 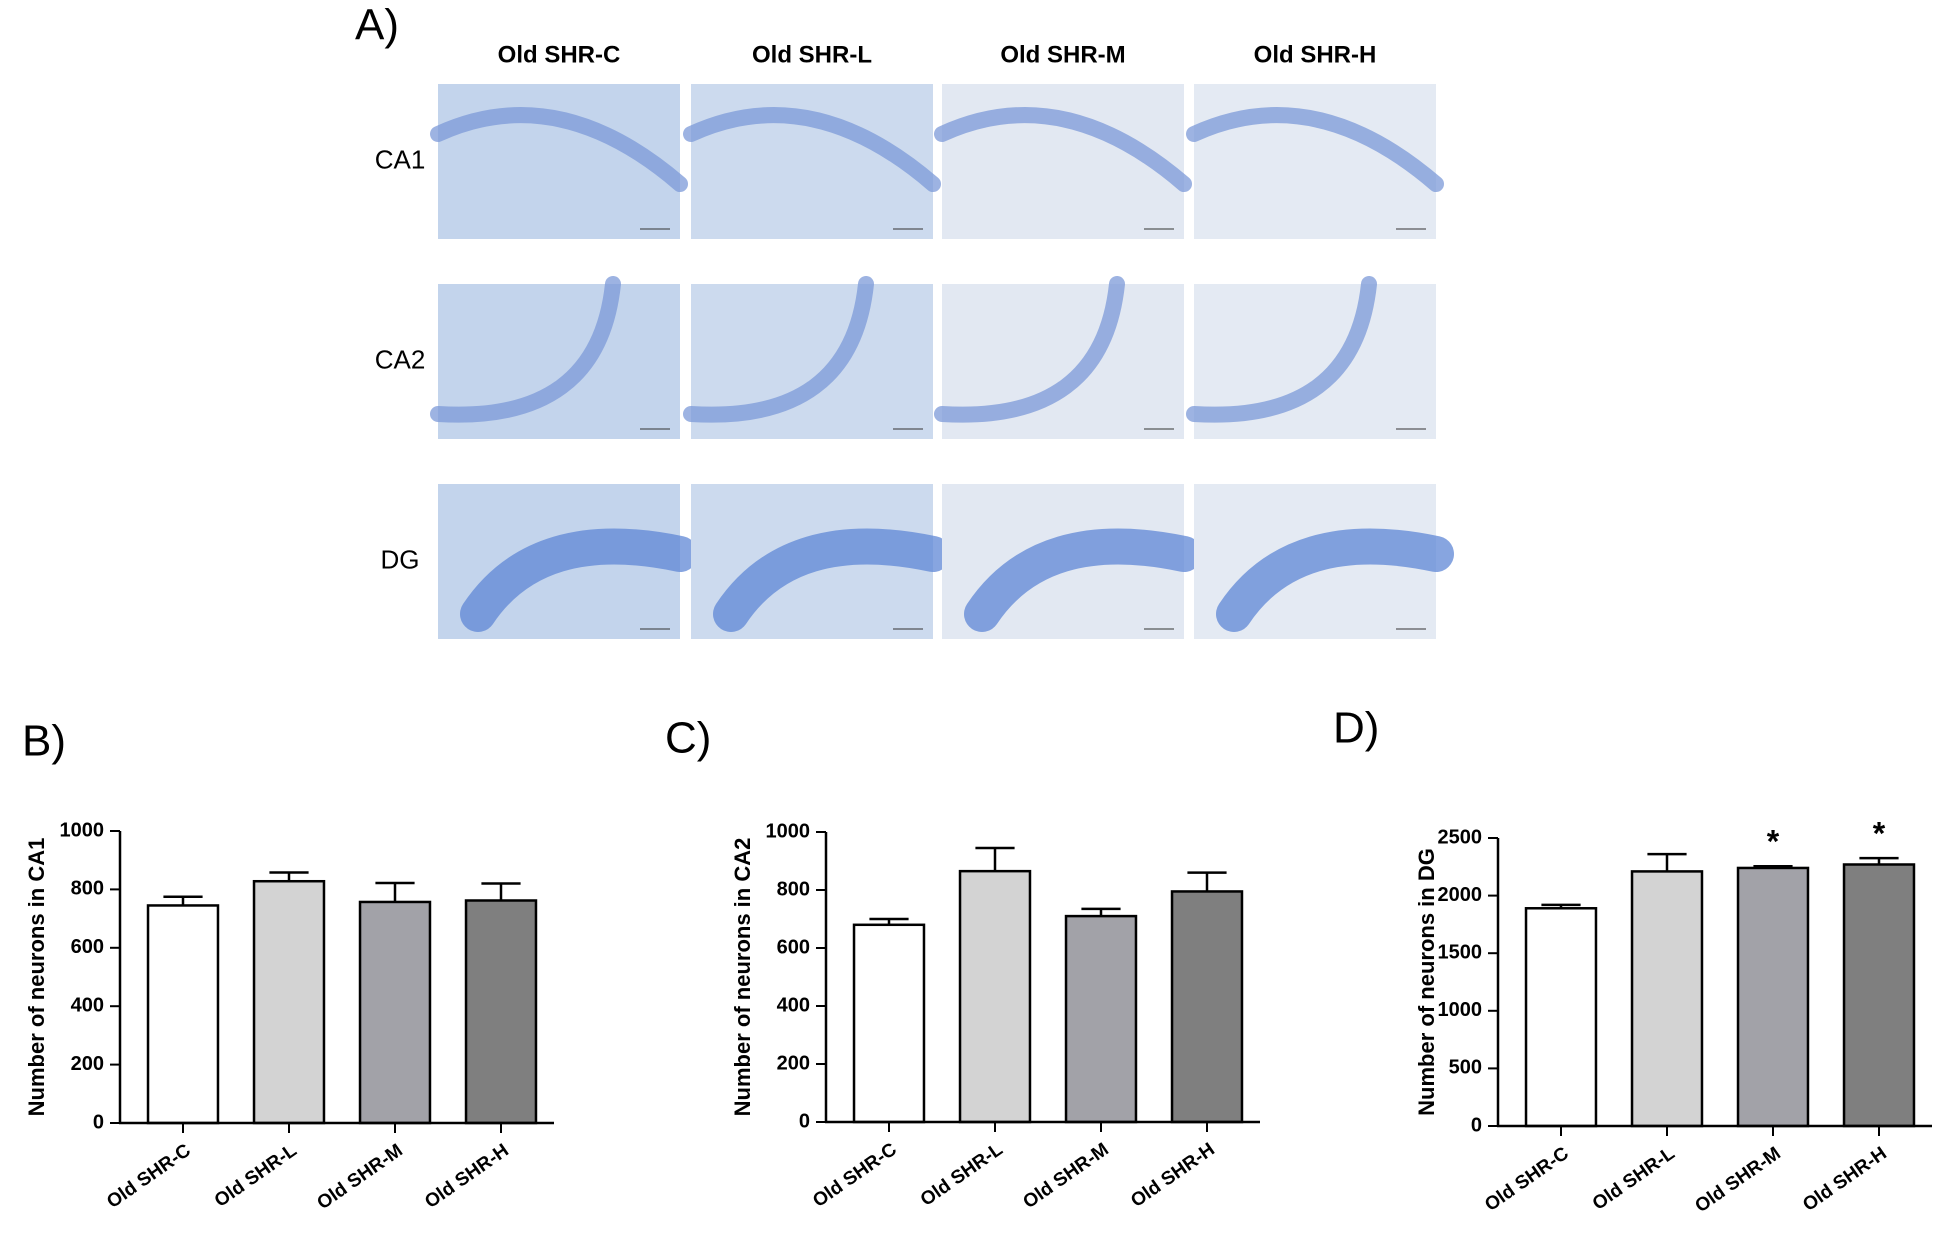 I want to click on y-tick-label: 2000, so click(x=1460, y=895).